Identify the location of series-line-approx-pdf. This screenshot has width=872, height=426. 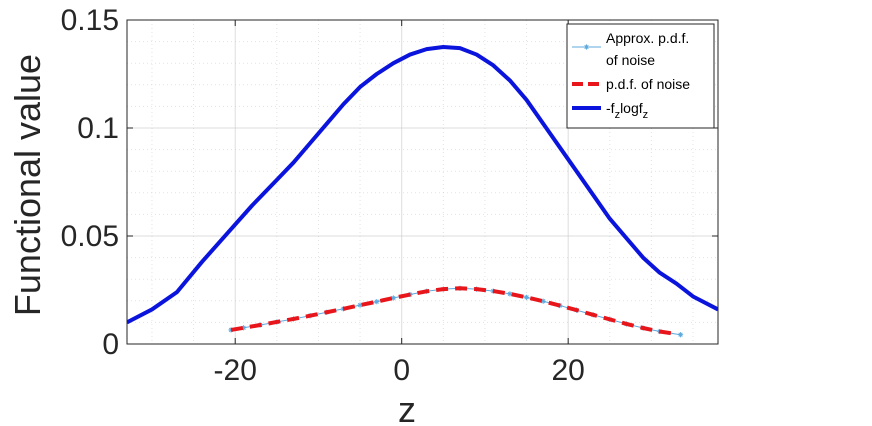
(455, 311).